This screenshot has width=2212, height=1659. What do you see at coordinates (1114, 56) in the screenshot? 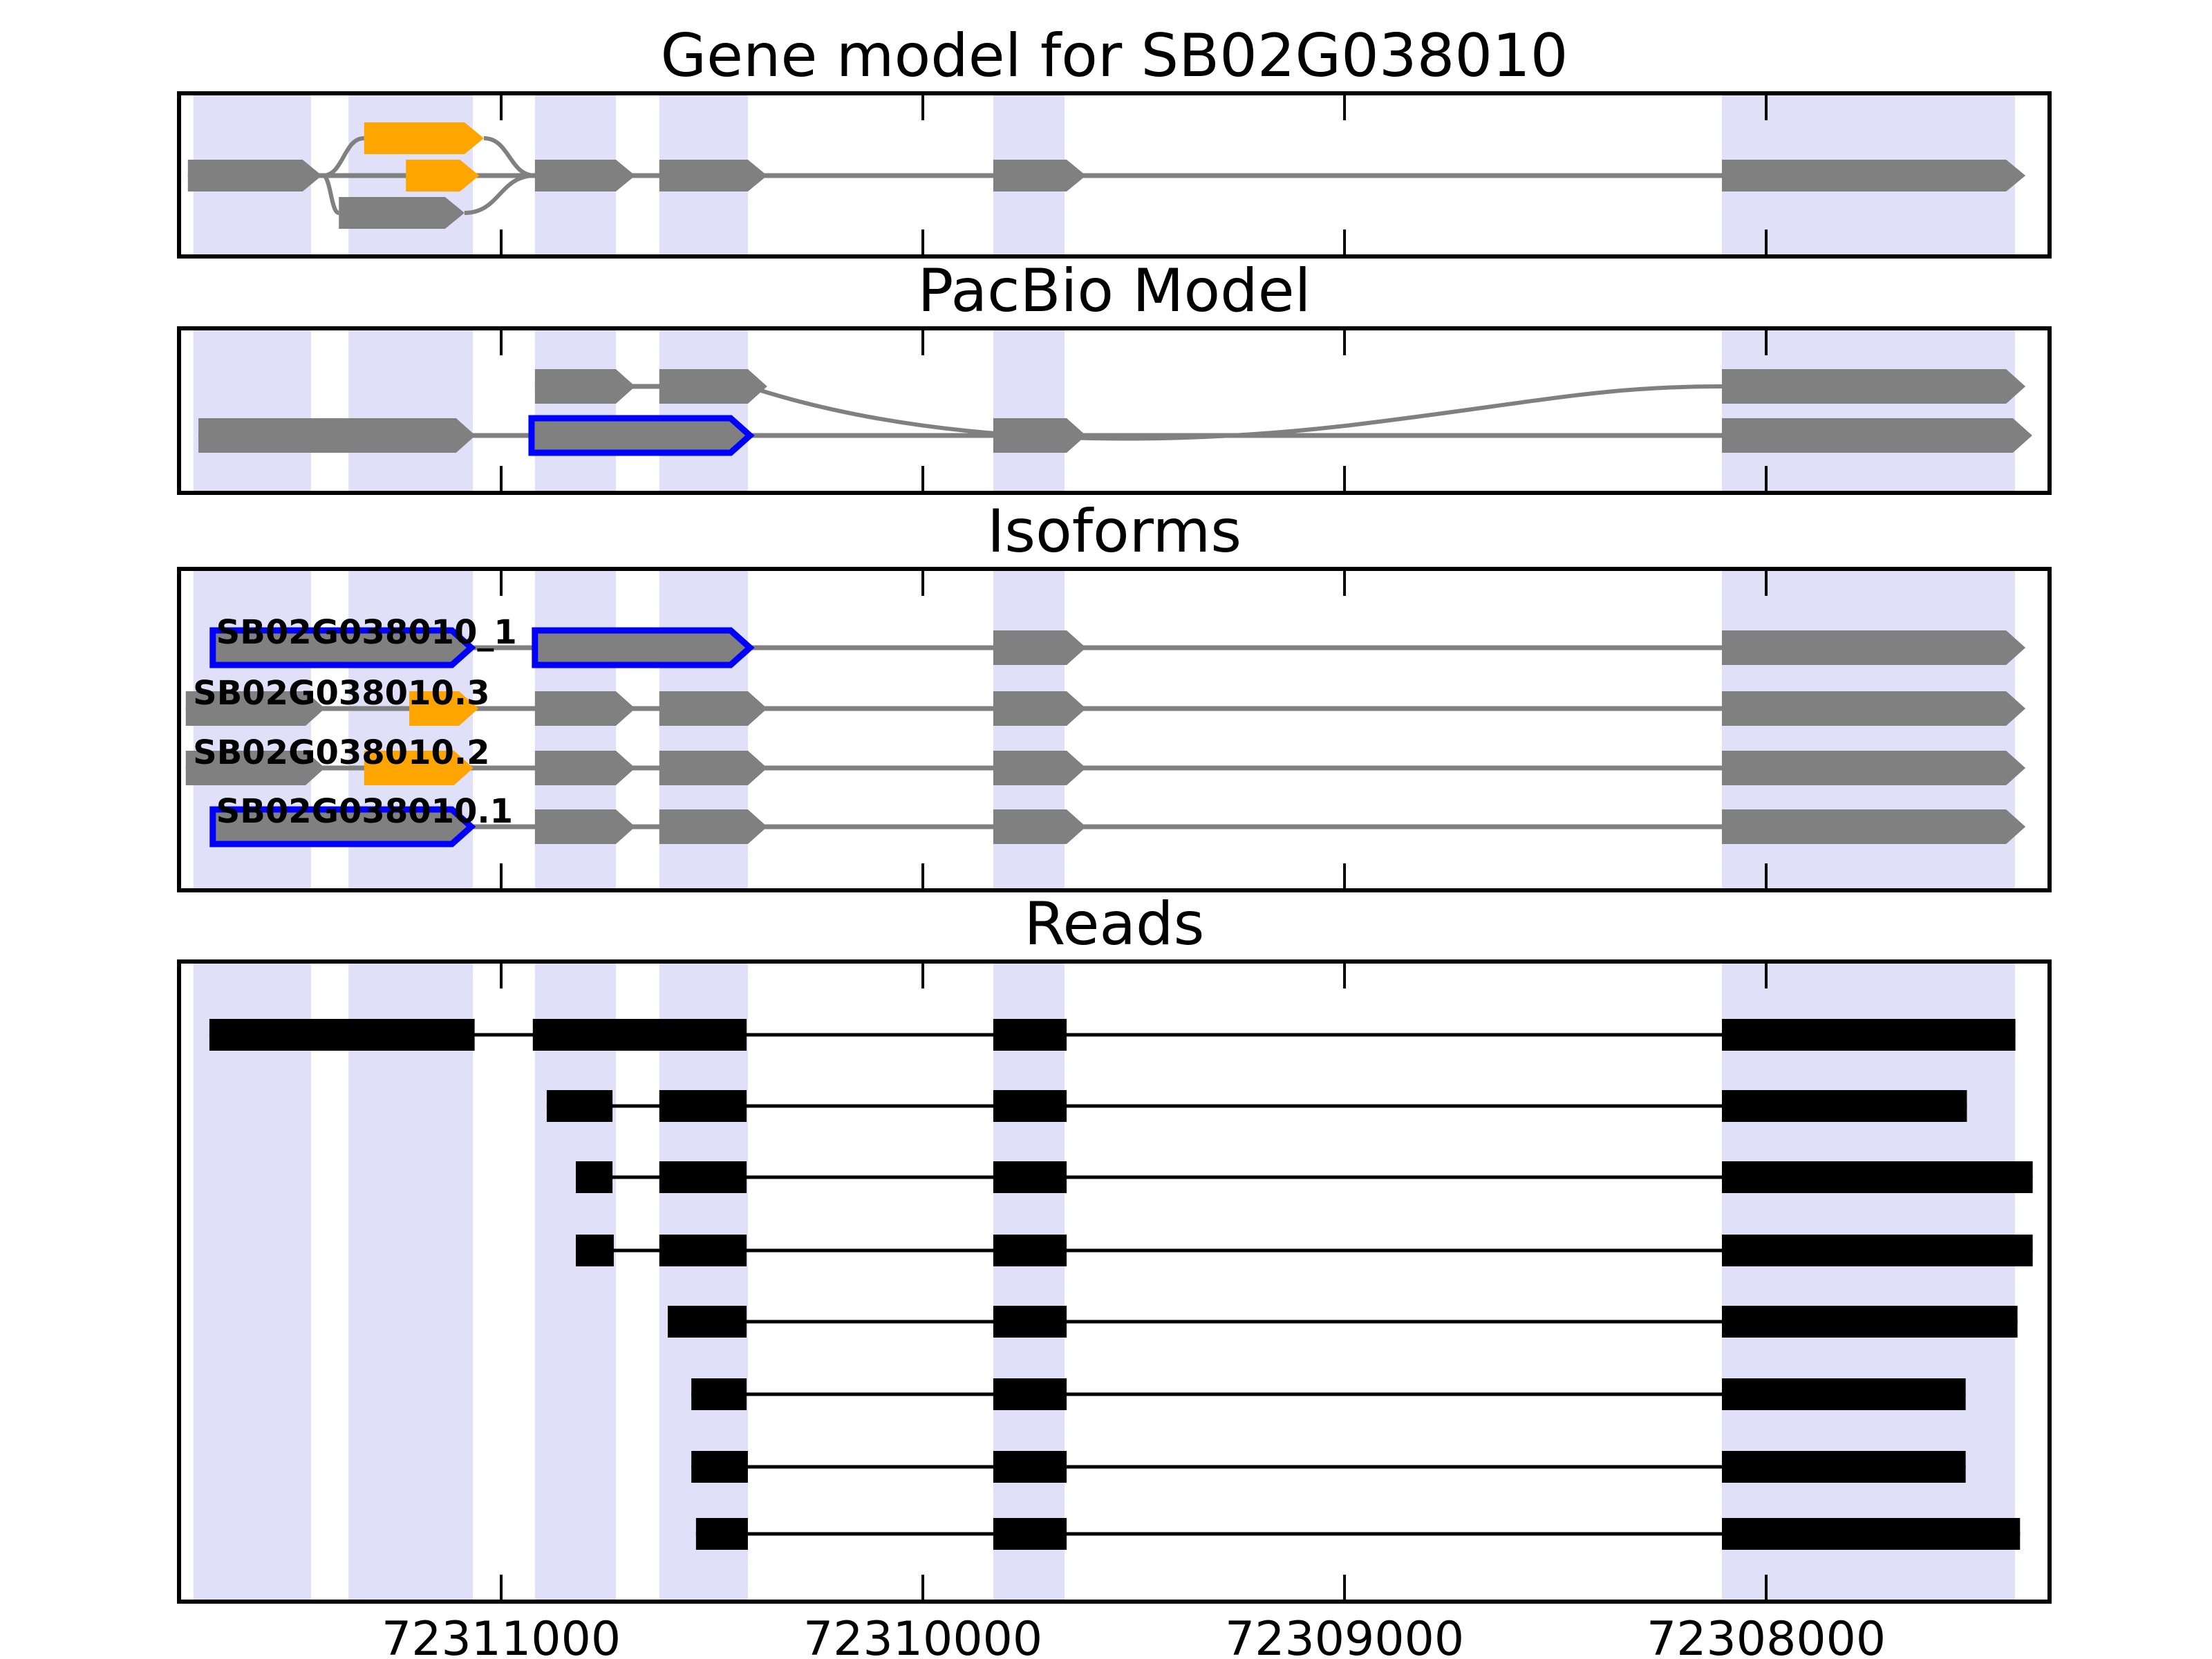
I see `panel-title: Gene model for SB02G038010` at bounding box center [1114, 56].